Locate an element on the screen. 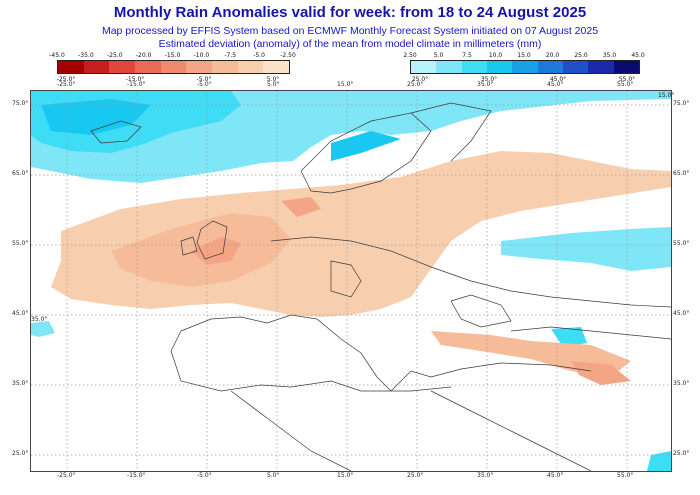  map-x-tick-bottom: 35.0° is located at coordinates (485, 475).